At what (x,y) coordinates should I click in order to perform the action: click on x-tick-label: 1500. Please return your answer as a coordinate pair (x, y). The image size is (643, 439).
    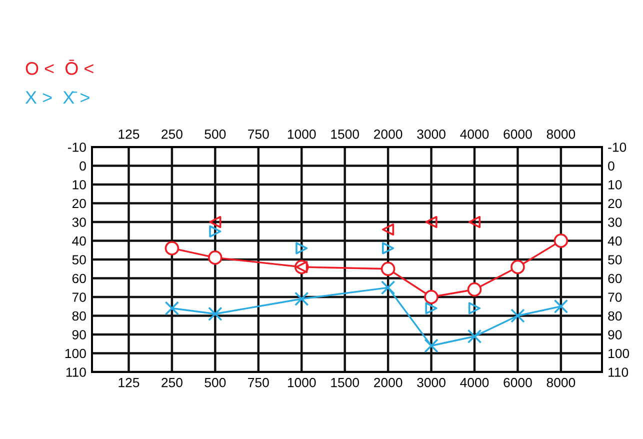
    Looking at the image, I should click on (345, 383).